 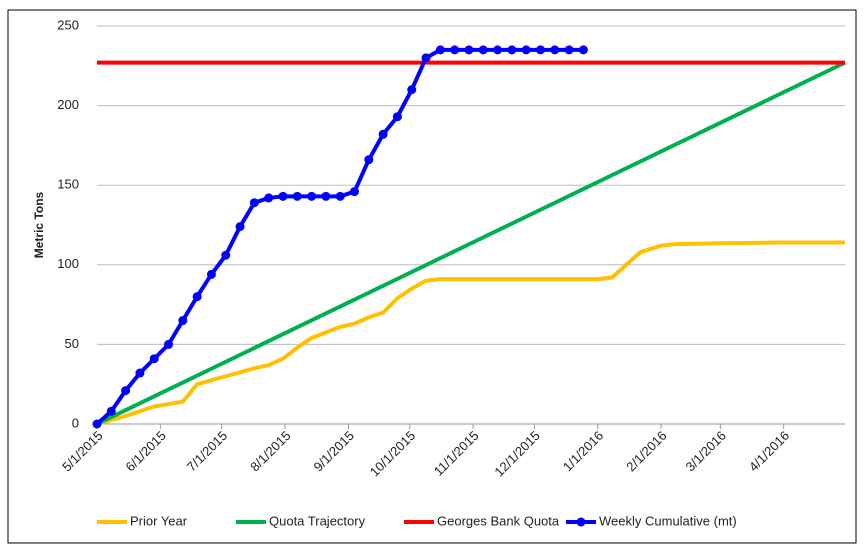 I want to click on x-tick-label: 6/1/2015, so click(x=146, y=451).